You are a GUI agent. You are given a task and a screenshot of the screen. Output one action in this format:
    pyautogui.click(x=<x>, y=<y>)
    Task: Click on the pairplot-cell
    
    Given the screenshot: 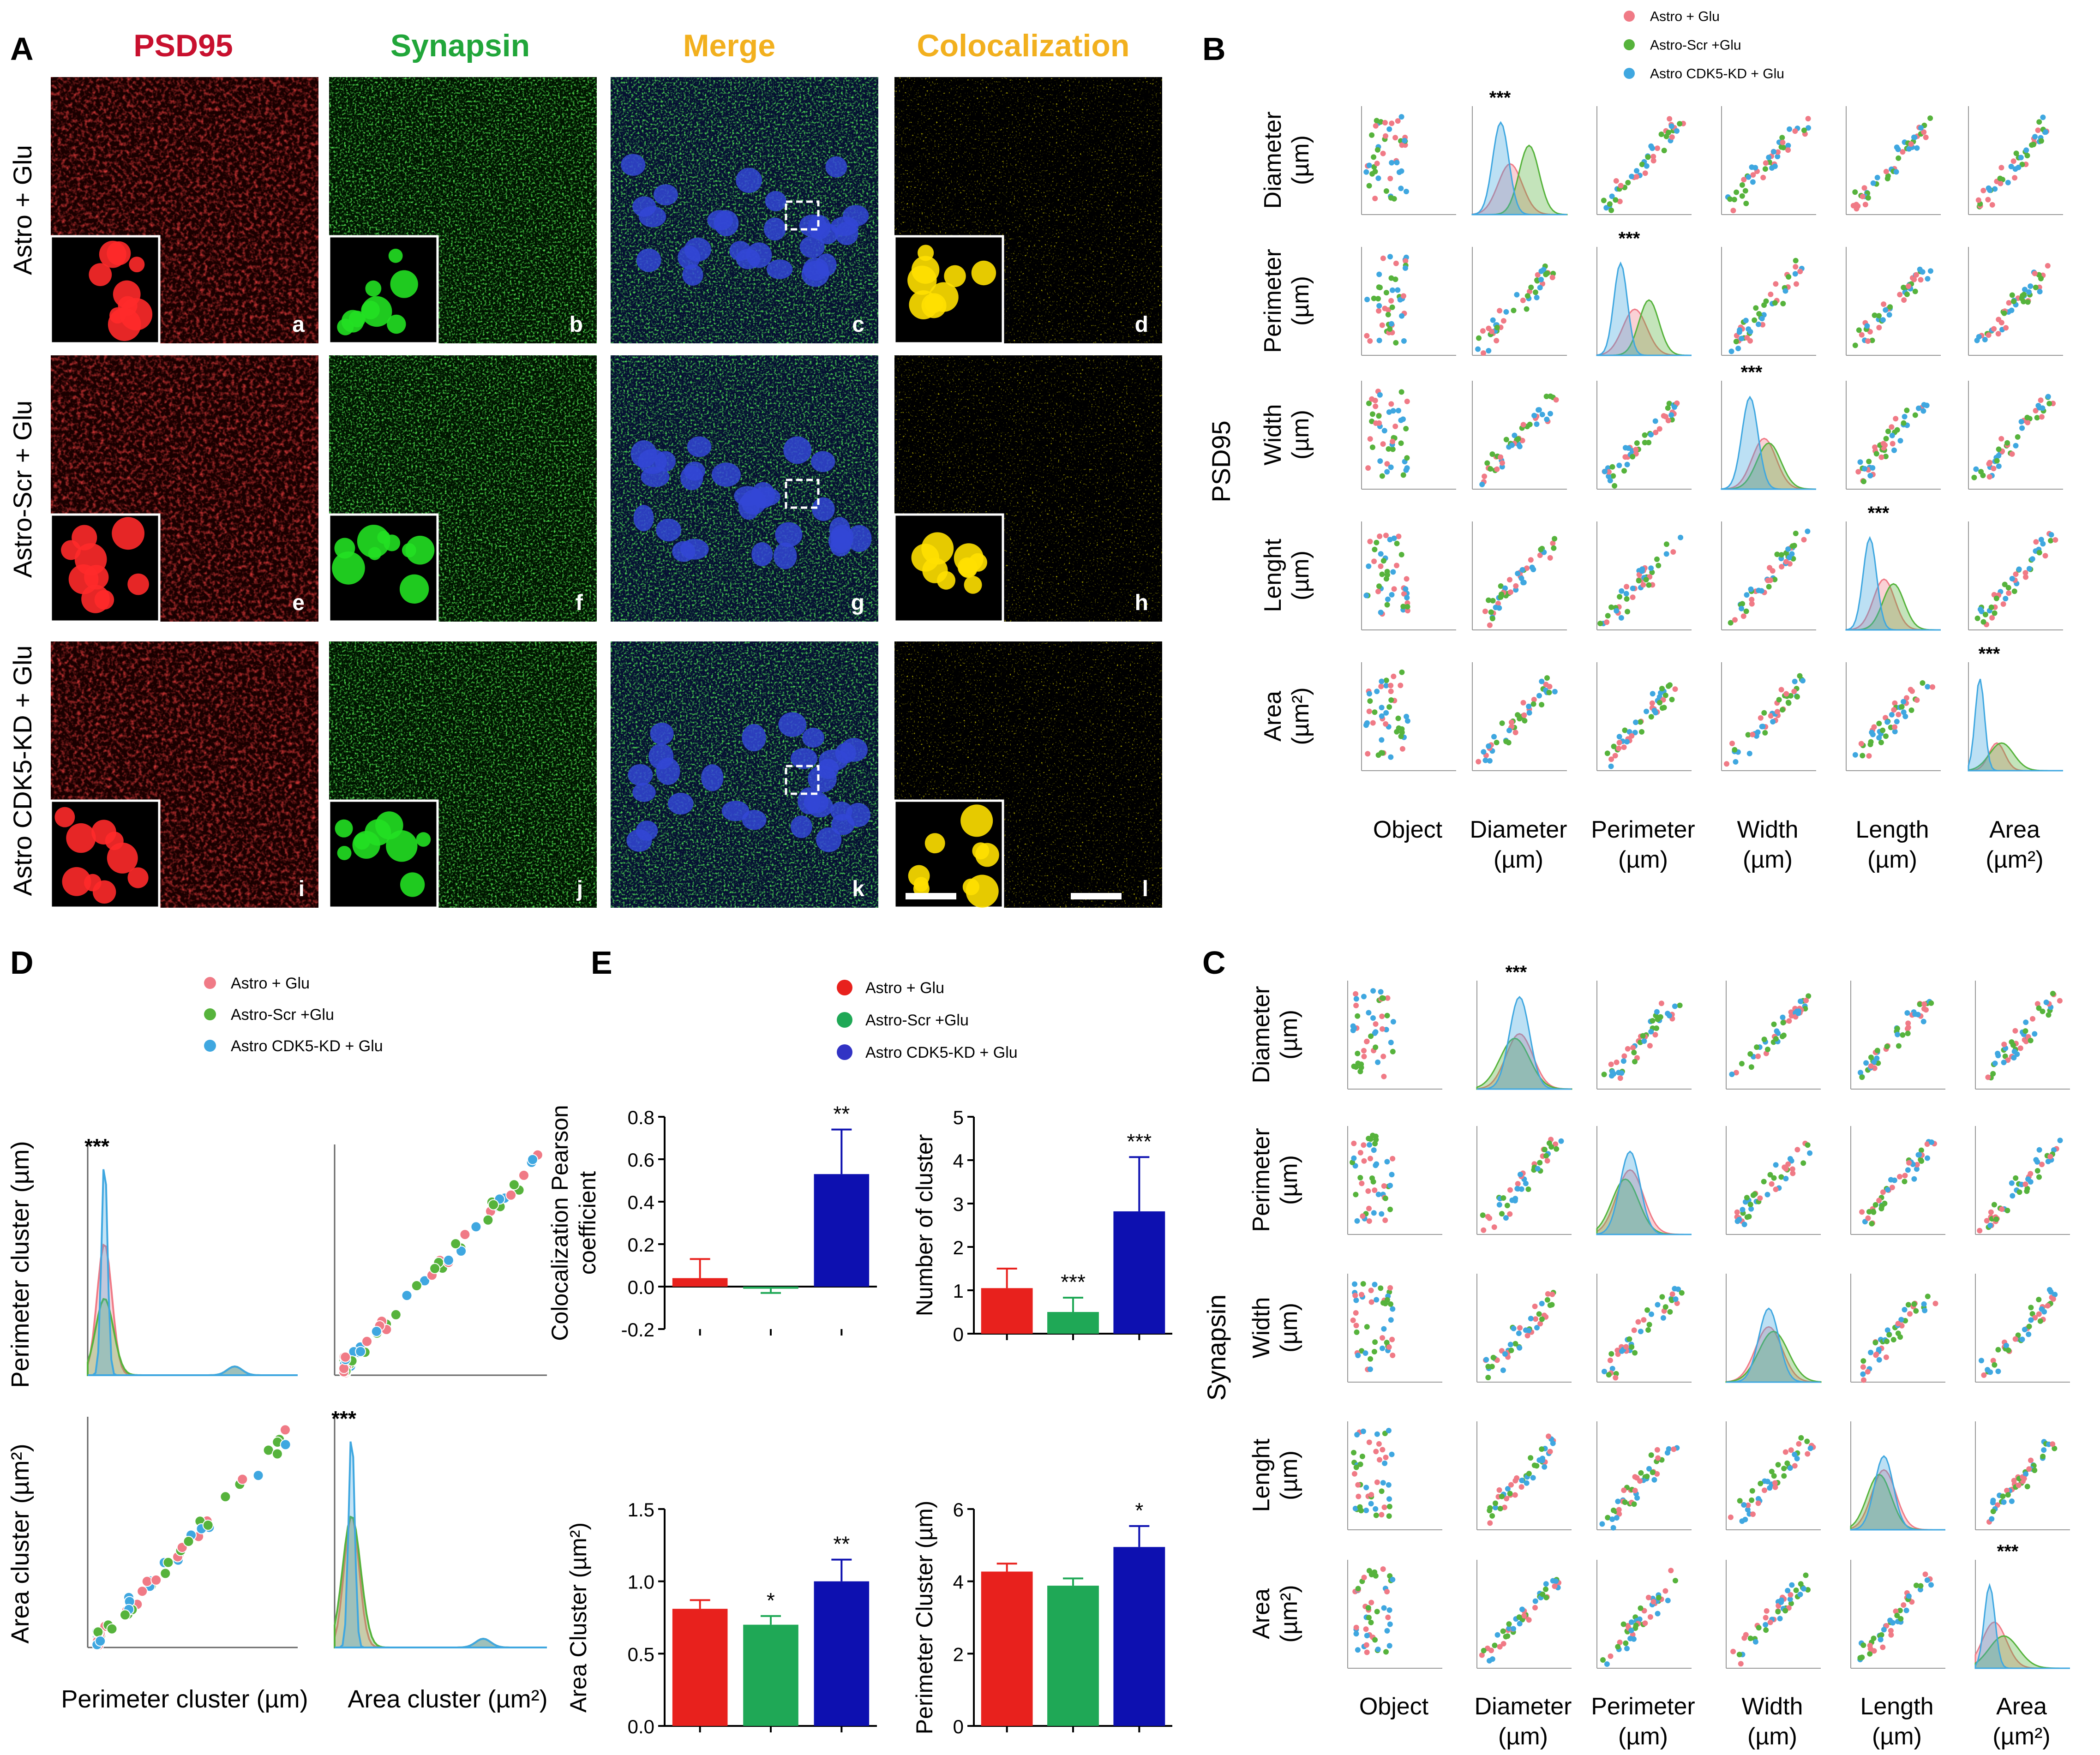 What is the action you would take?
    pyautogui.click(x=1644, y=1180)
    